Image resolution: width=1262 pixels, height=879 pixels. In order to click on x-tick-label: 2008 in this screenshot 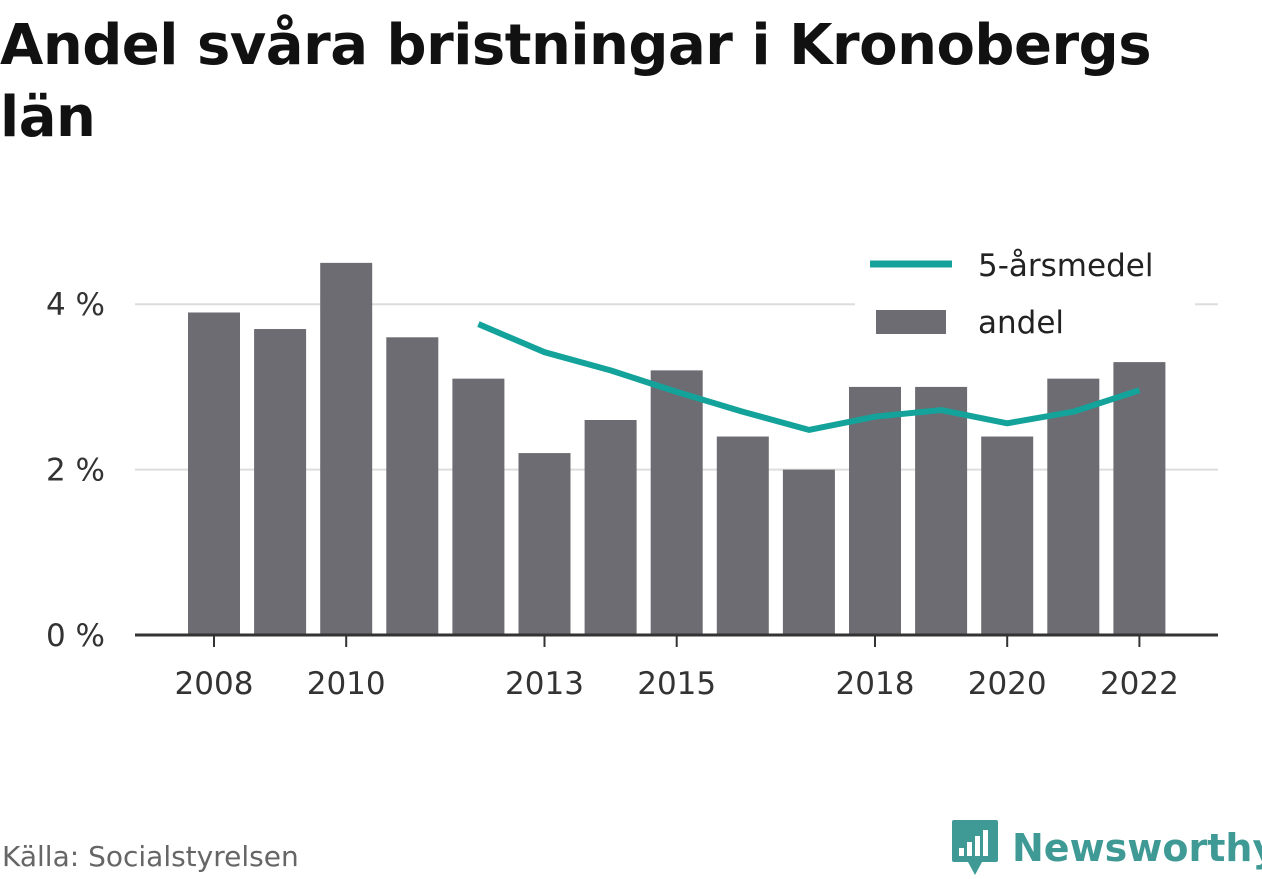, I will do `click(214, 684)`.